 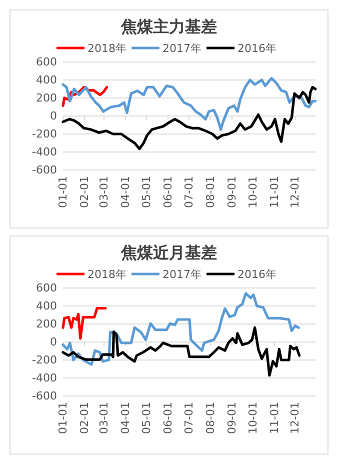 What do you see at coordinates (168, 252) in the screenshot?
I see `chart-title: 焦煤近月基差` at bounding box center [168, 252].